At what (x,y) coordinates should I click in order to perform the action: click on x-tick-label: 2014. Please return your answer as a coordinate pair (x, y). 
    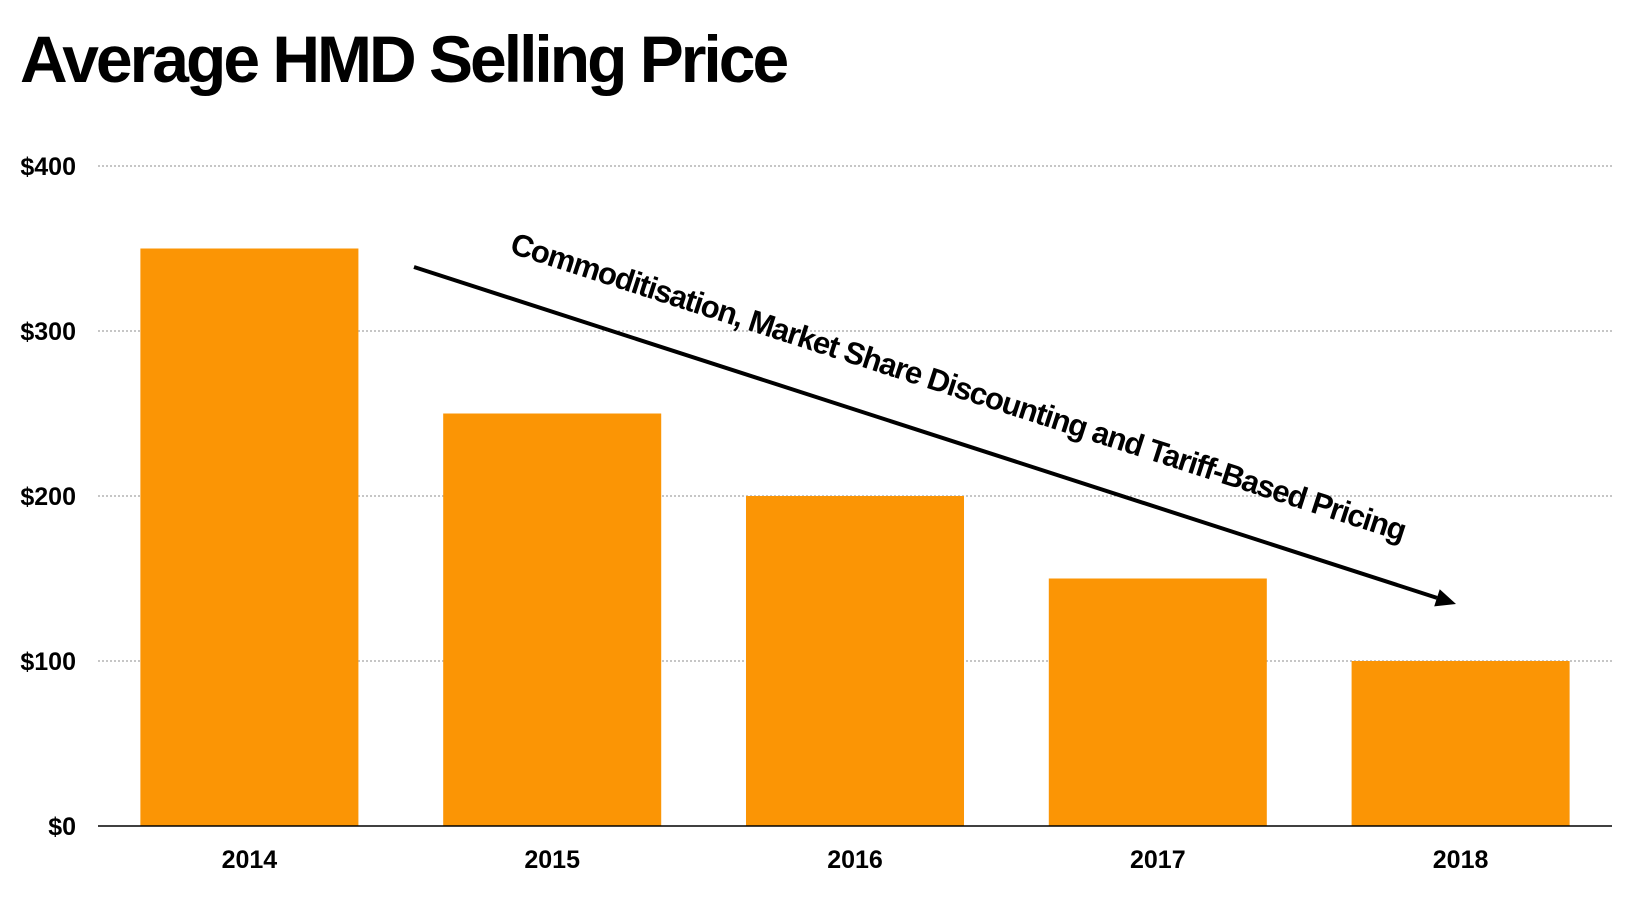
    Looking at the image, I should click on (250, 860).